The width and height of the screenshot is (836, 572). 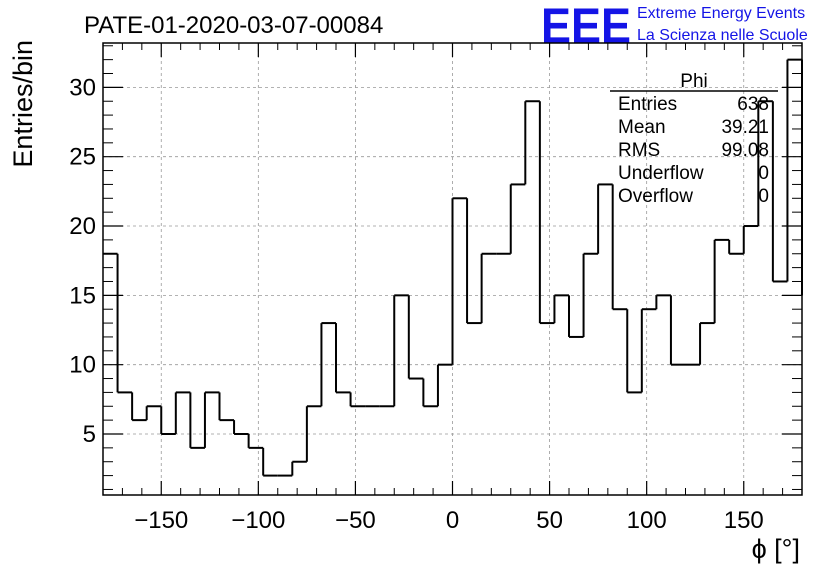 What do you see at coordinates (655, 196) in the screenshot?
I see `stats-label: Overflow` at bounding box center [655, 196].